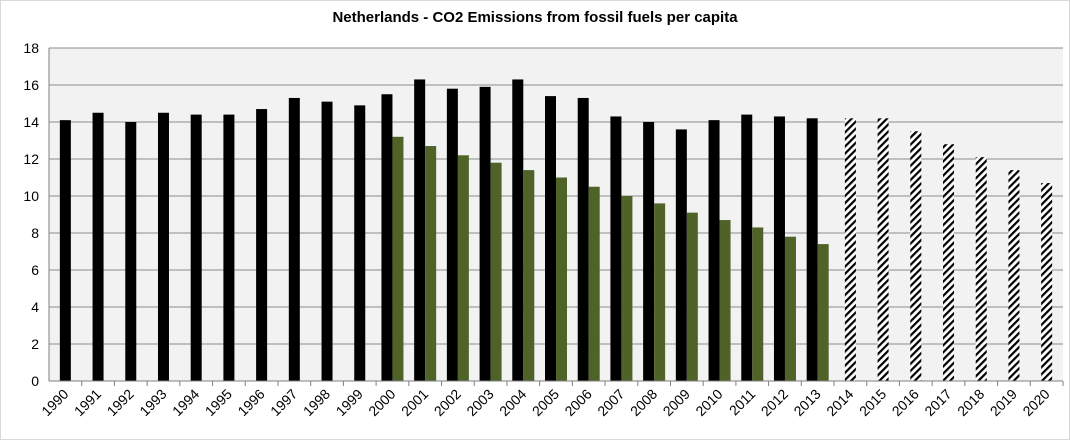 Image resolution: width=1070 pixels, height=440 pixels. What do you see at coordinates (1014, 275) in the screenshot?
I see `bar-projection-2019` at bounding box center [1014, 275].